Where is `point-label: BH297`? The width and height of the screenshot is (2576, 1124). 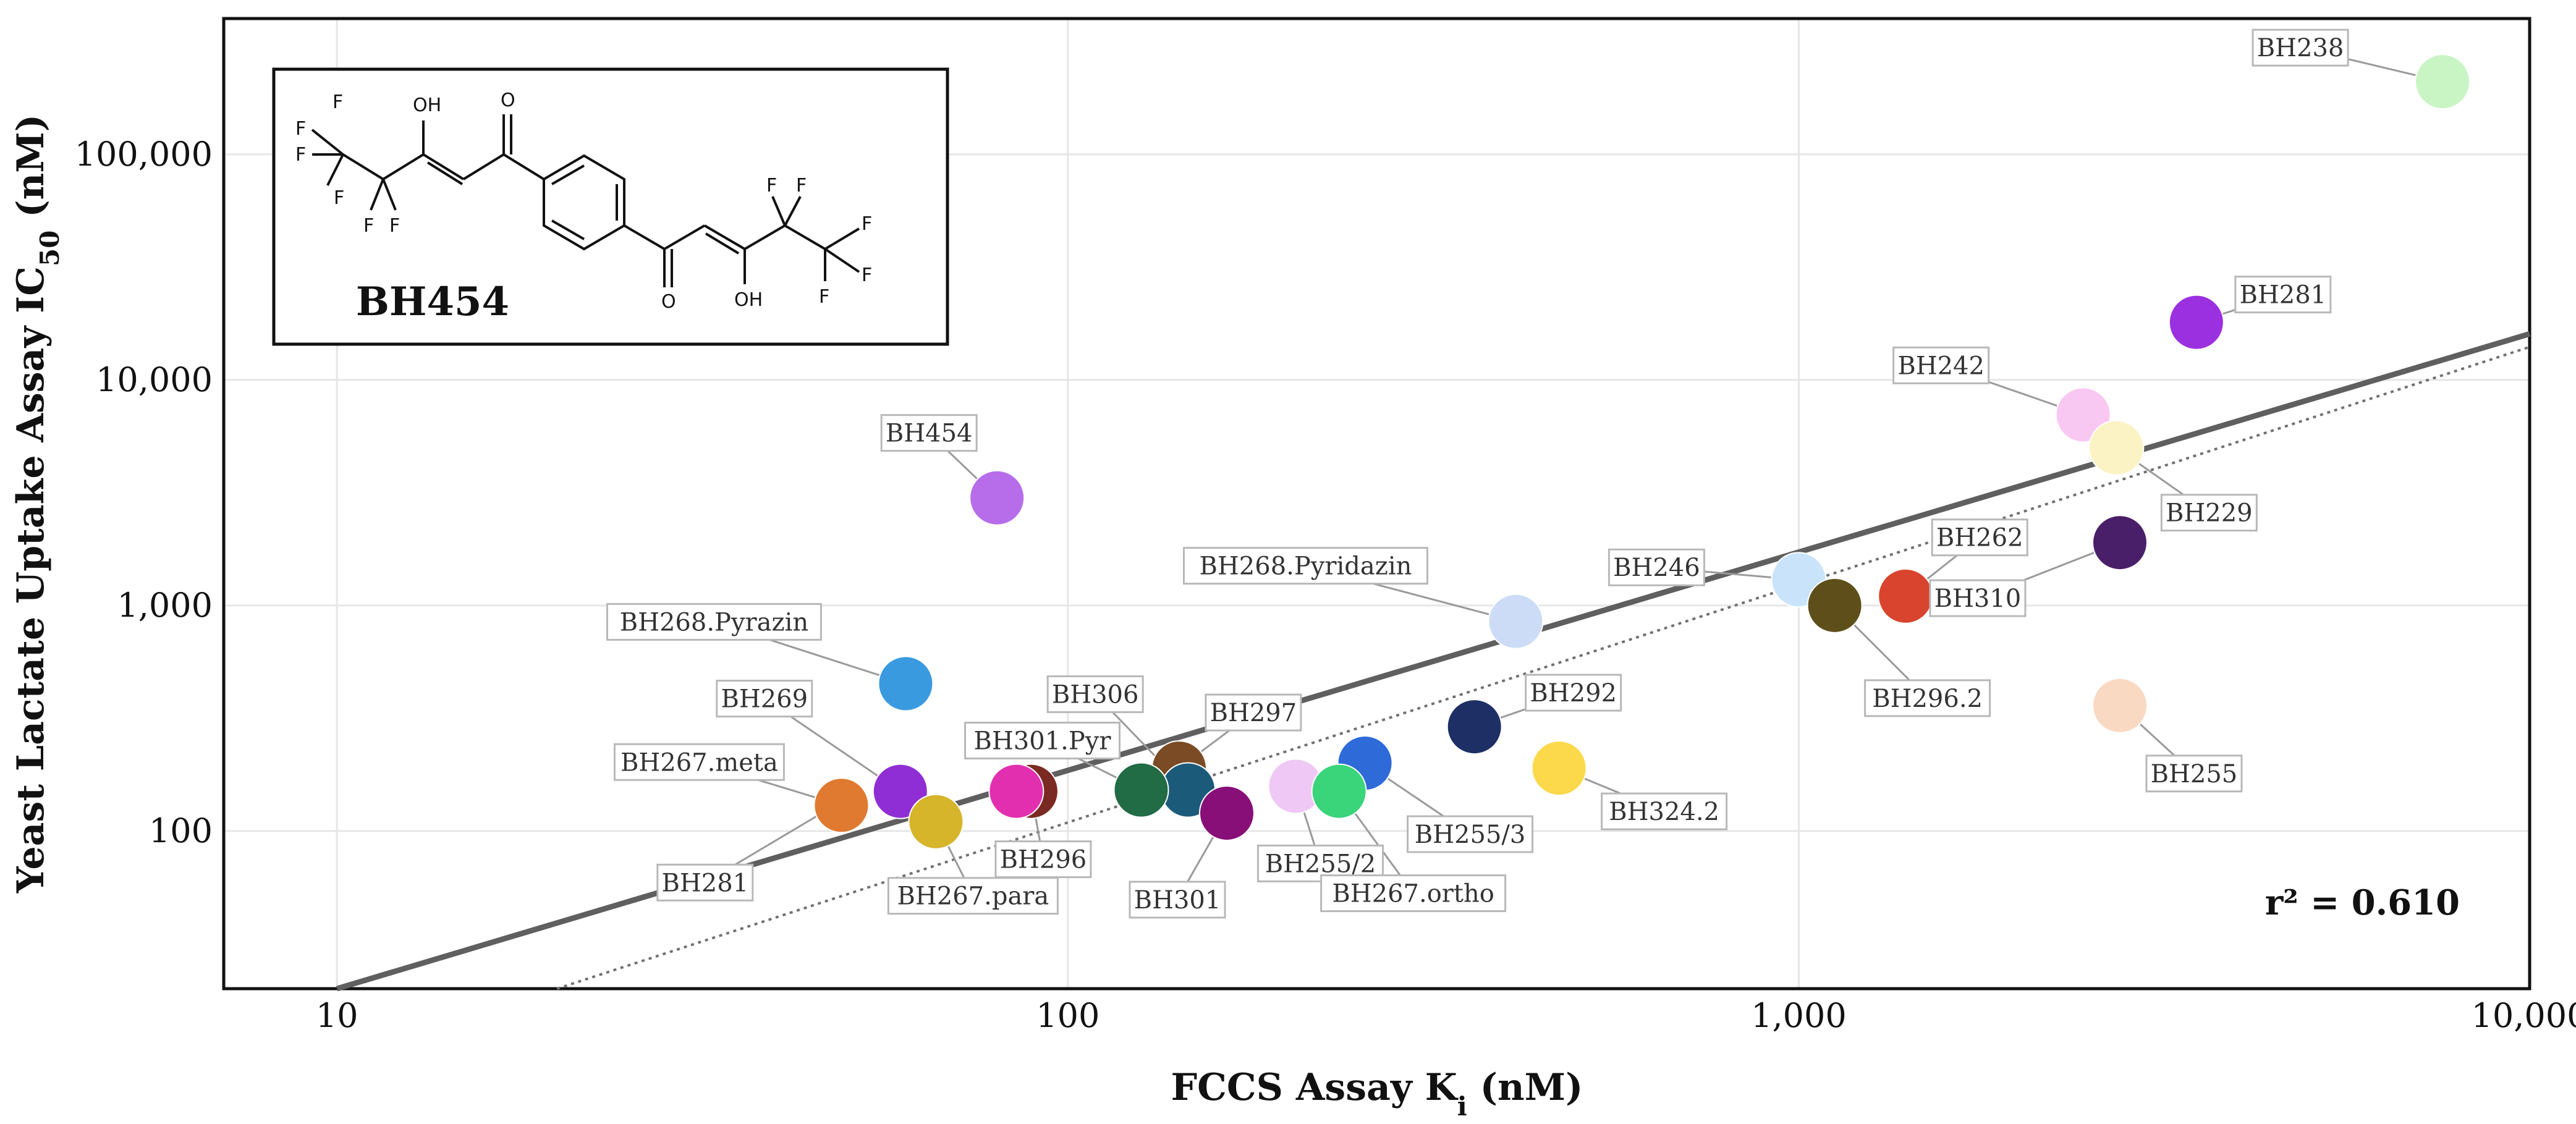
point-label: BH297 is located at coordinates (1253, 713).